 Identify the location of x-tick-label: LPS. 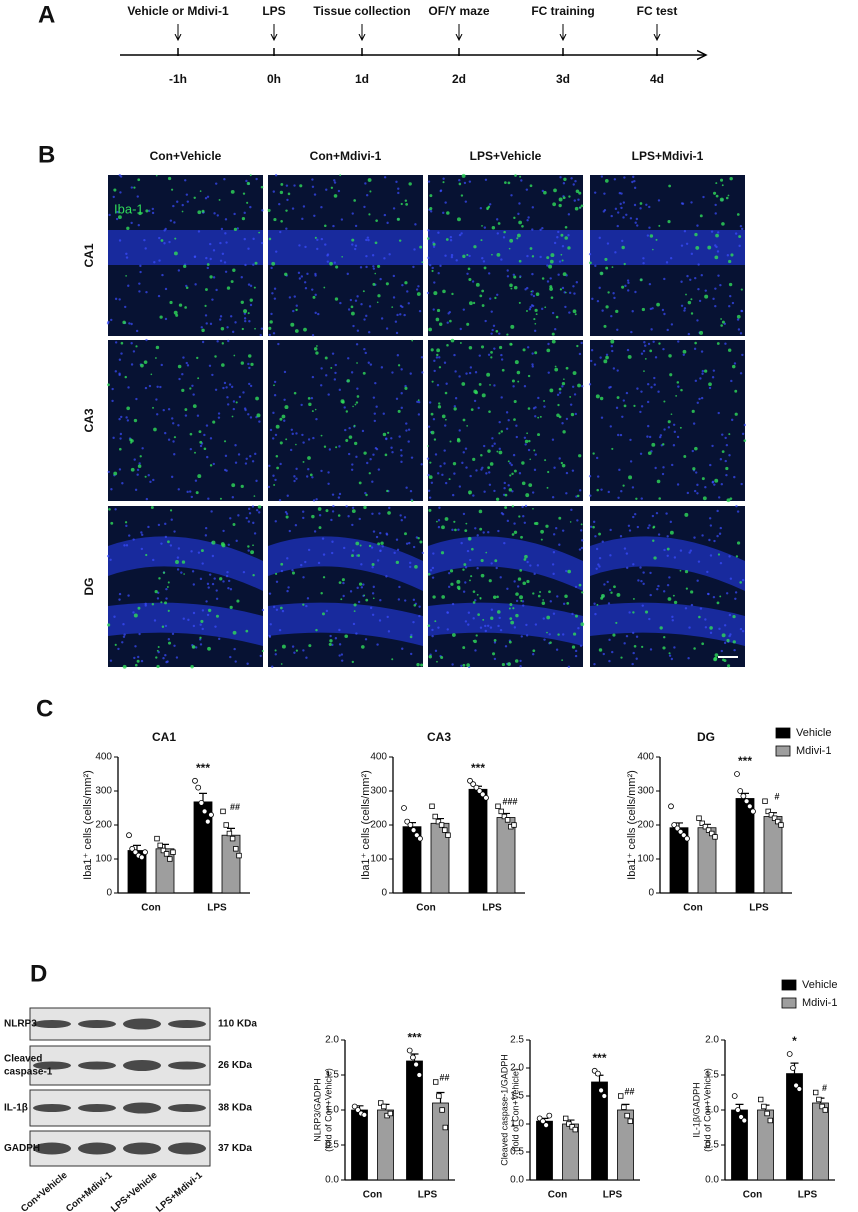
(613, 1195).